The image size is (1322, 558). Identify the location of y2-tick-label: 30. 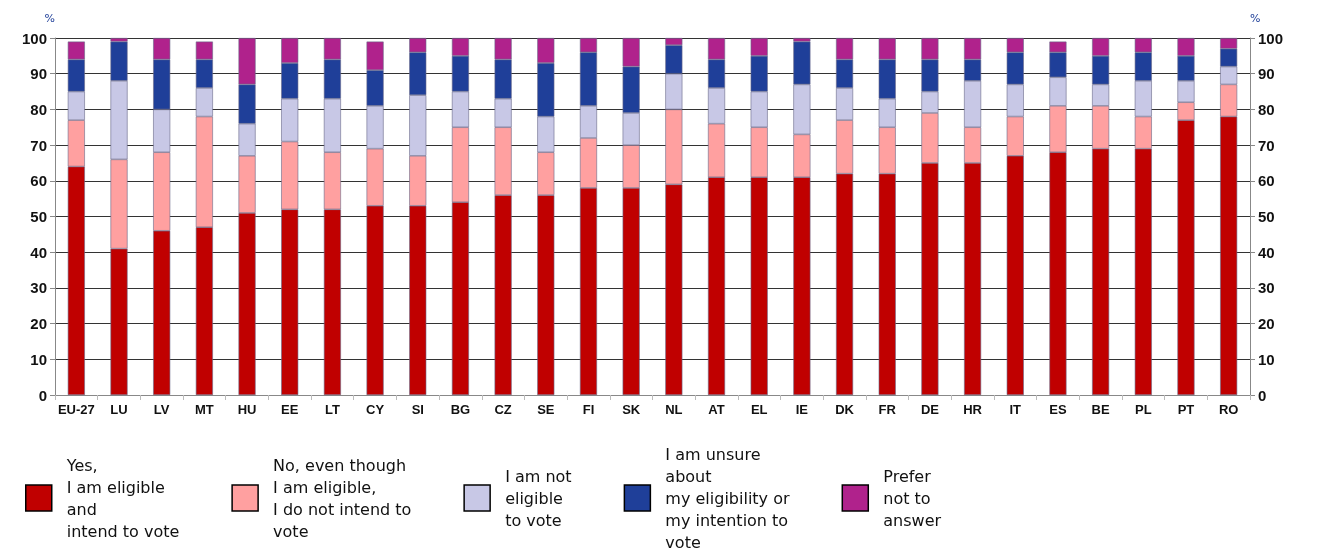
(1266, 288).